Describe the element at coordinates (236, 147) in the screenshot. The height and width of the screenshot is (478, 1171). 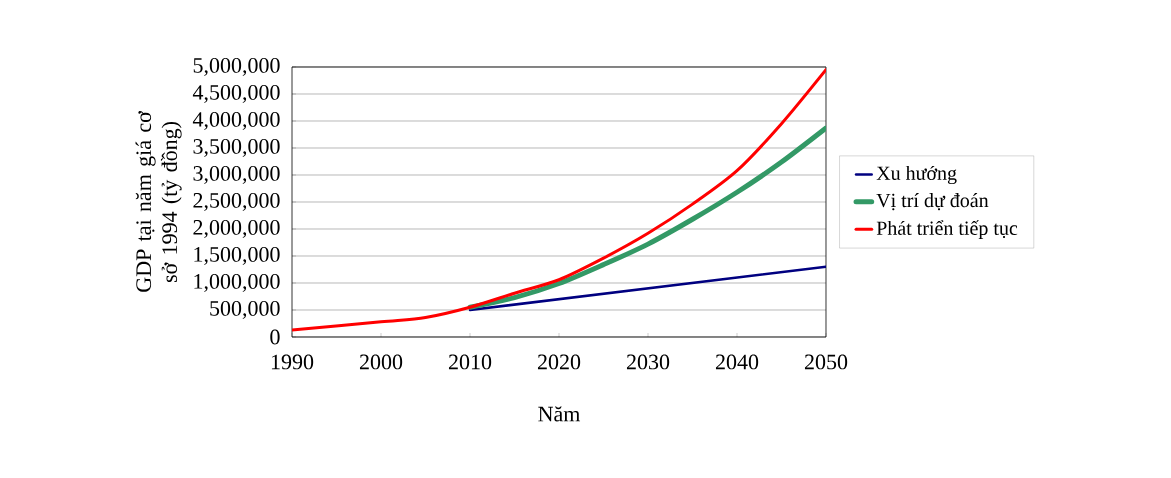
I see `y-tick-label: 3,500,000` at that location.